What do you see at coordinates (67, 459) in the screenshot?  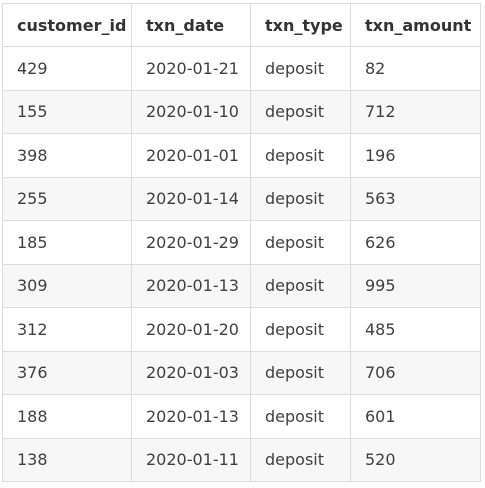 I see `cell-customer-id: 138` at bounding box center [67, 459].